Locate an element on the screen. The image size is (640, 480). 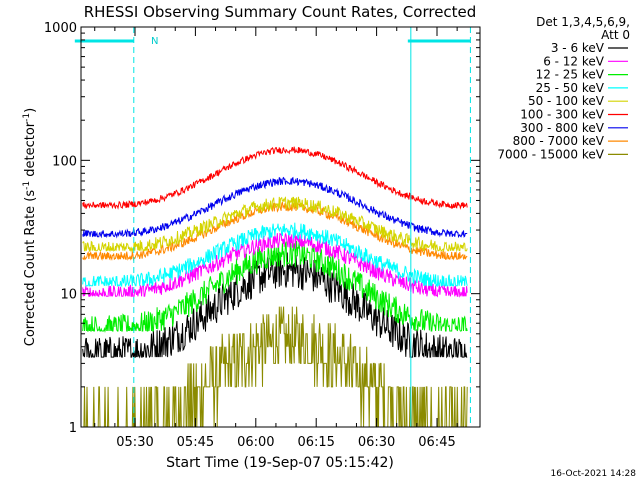
x-tick-label: 06:00 is located at coordinates (255, 442).